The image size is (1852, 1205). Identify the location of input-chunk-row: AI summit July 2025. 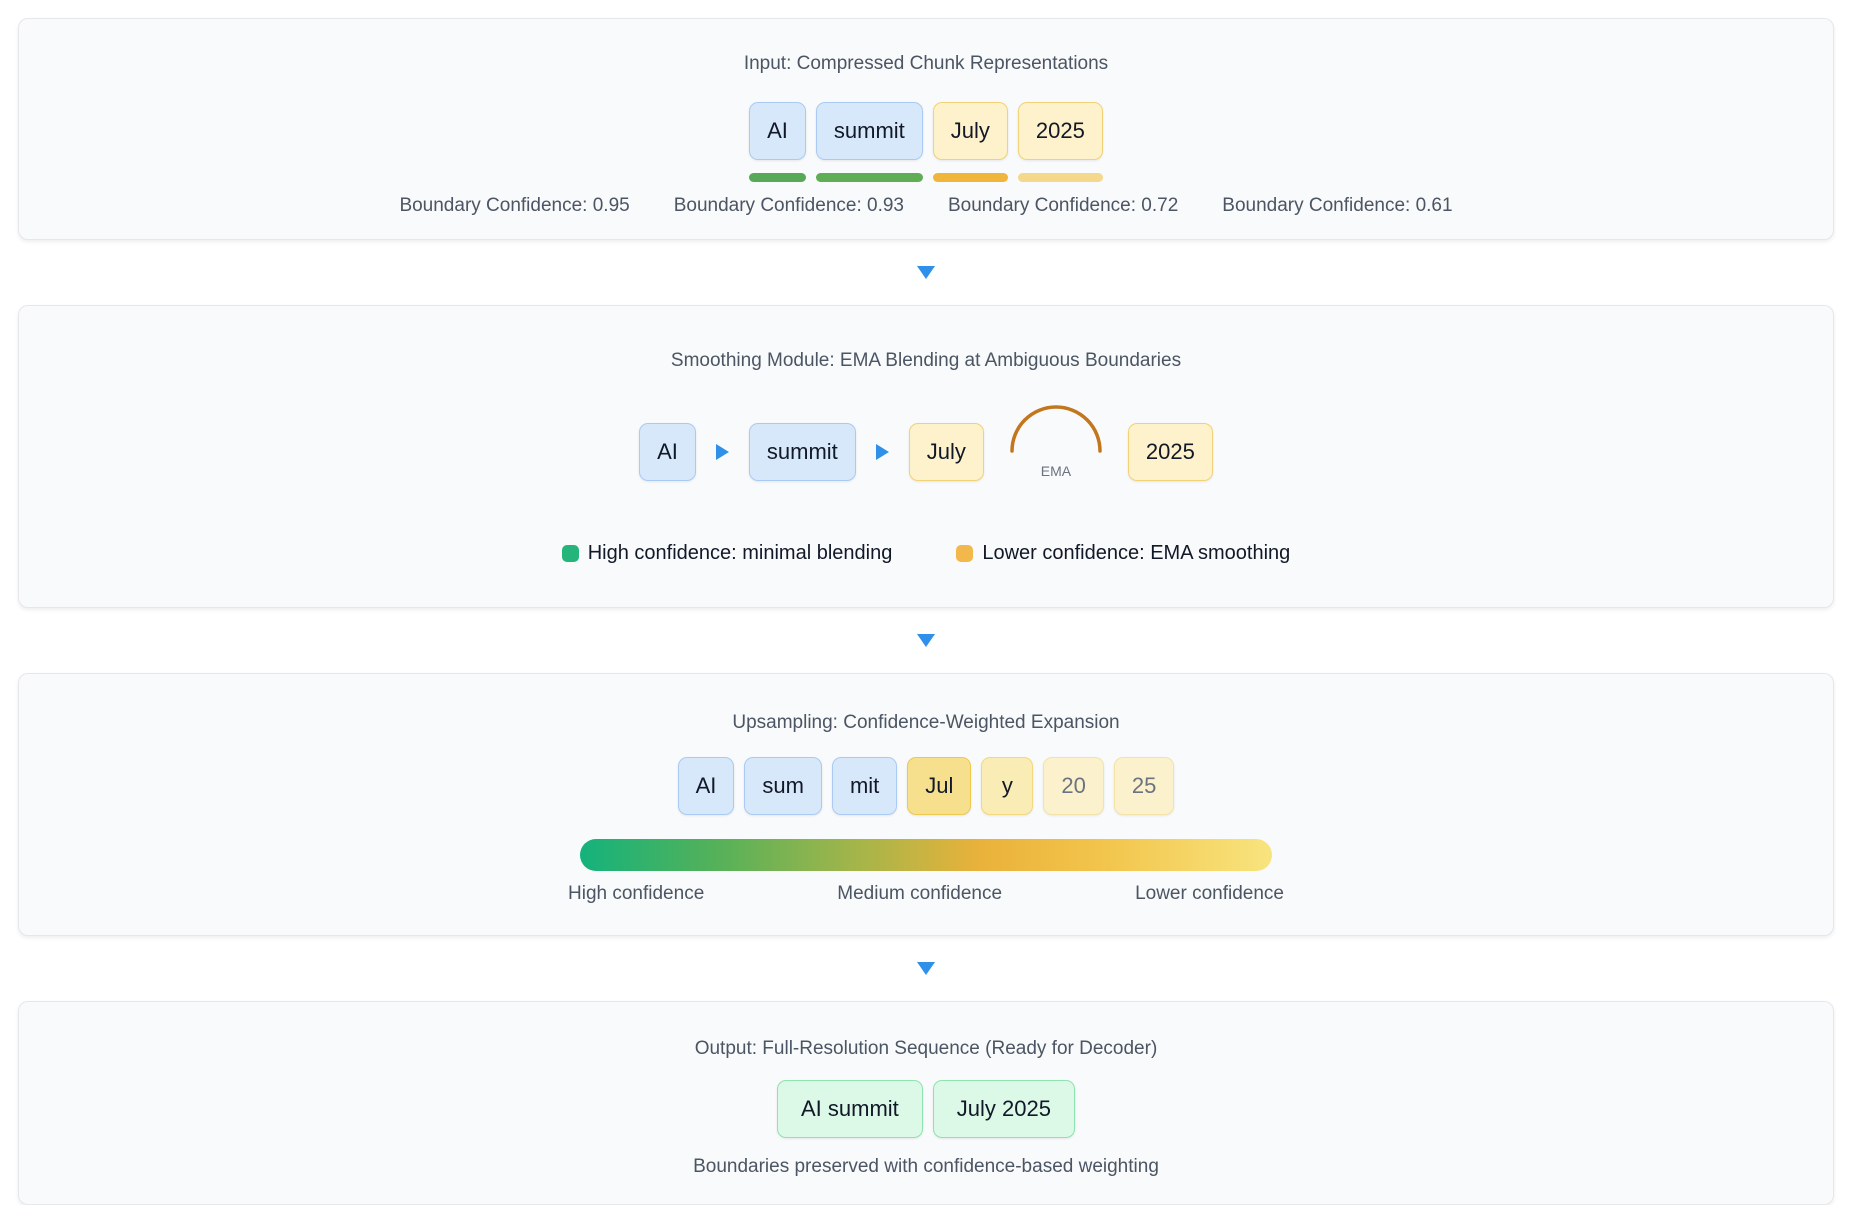
(926, 142).